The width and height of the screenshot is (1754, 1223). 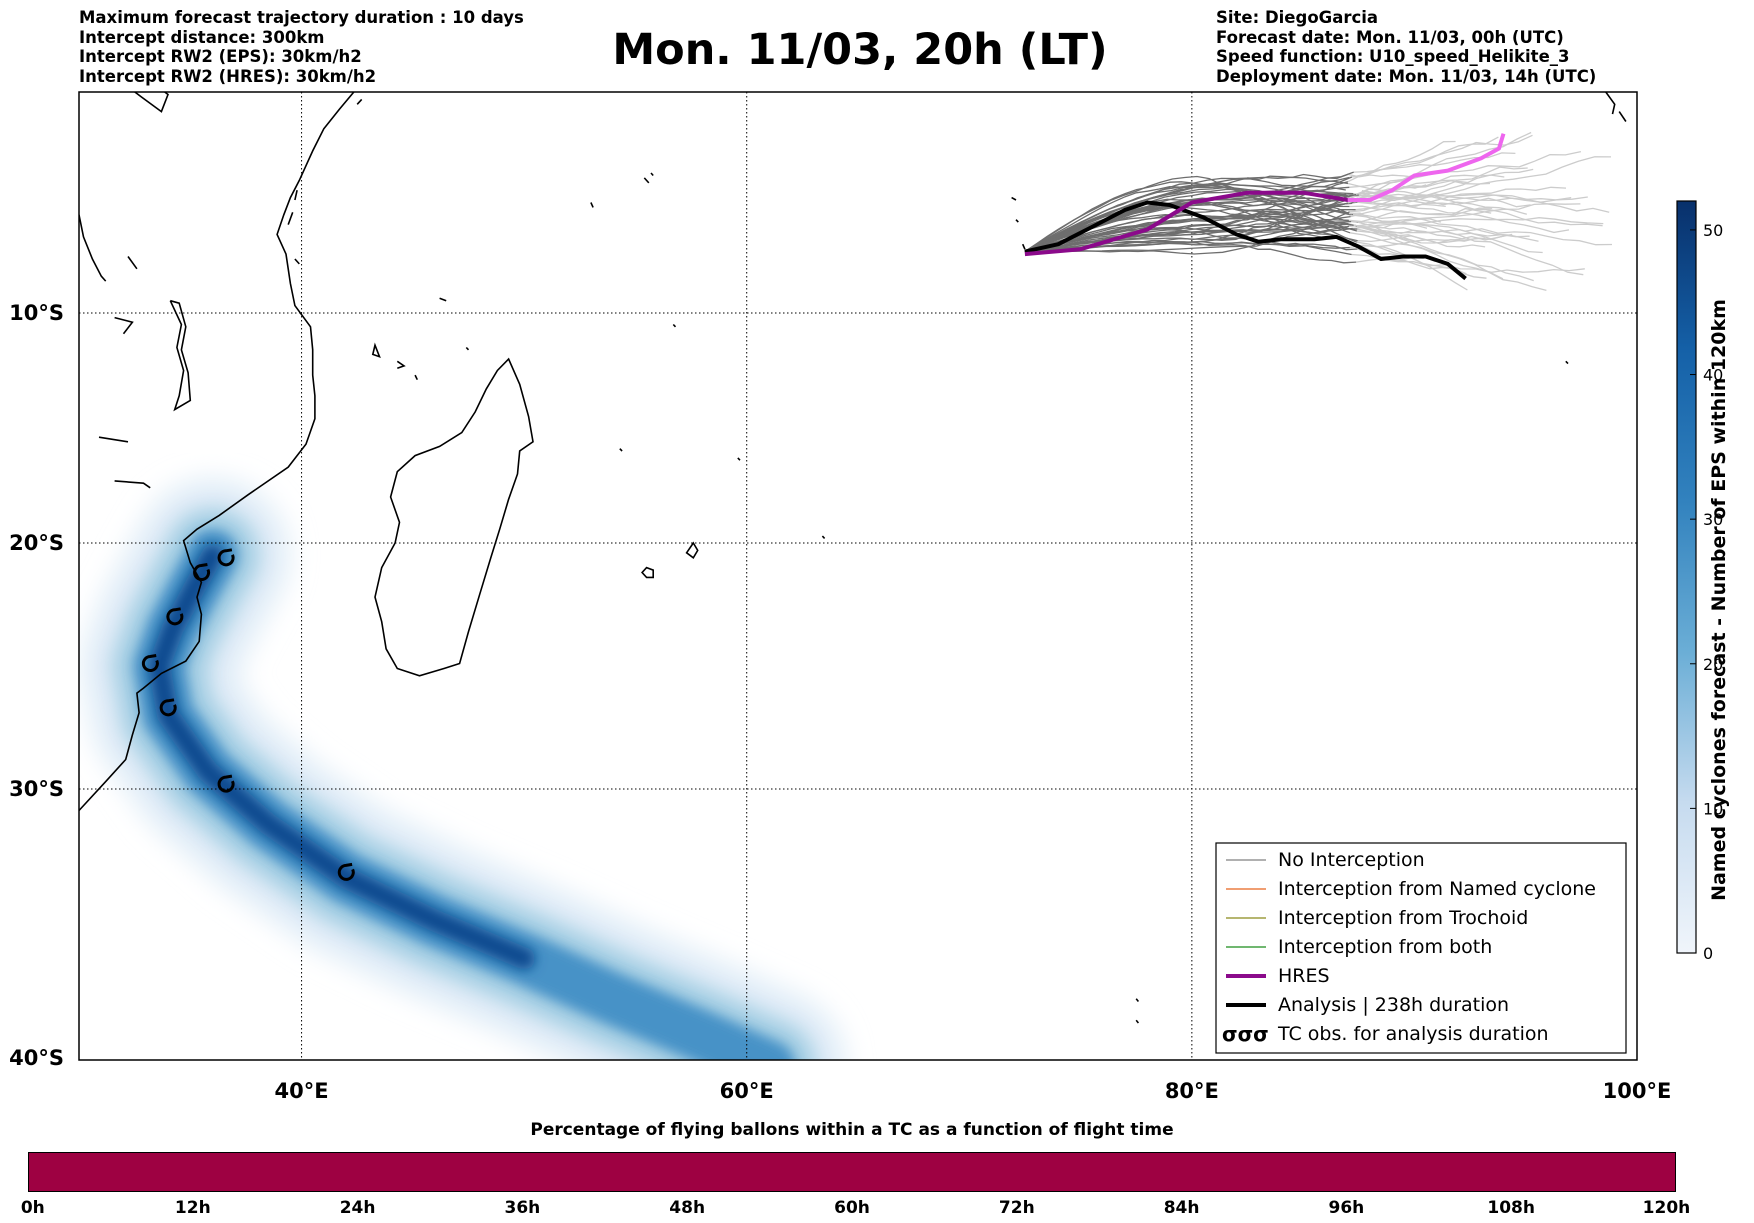 I want to click on colorbar-gradient, so click(x=1686, y=577).